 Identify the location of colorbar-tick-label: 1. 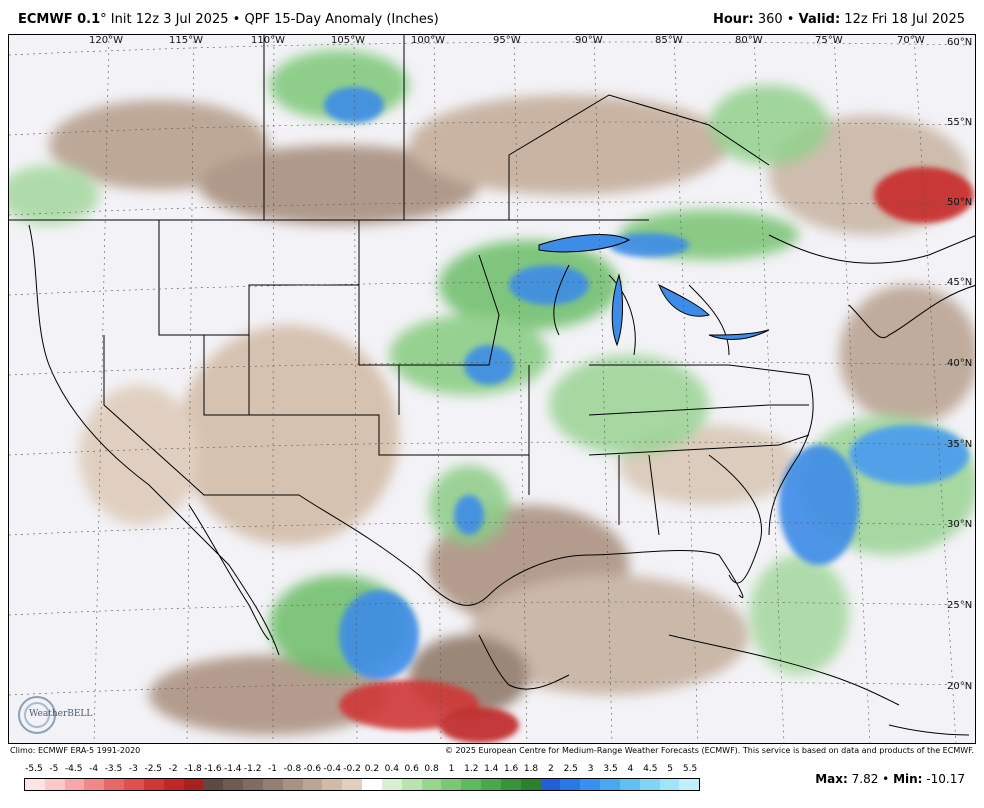
(451, 769).